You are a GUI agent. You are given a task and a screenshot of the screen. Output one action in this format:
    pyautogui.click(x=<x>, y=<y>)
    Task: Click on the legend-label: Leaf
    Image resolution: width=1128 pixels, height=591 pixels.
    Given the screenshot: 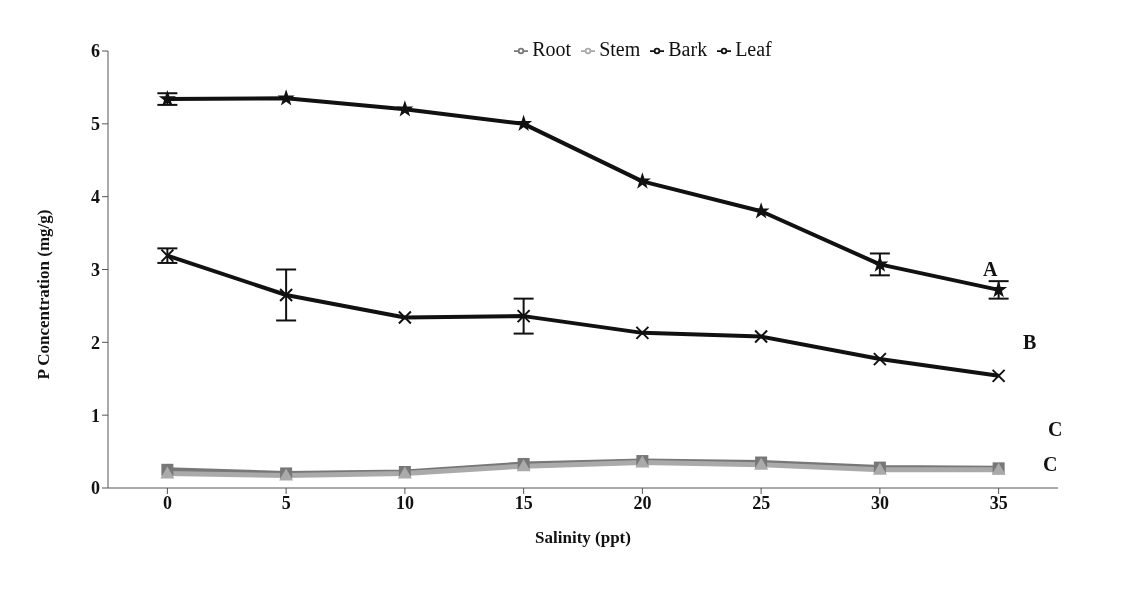 What is the action you would take?
    pyautogui.click(x=753, y=49)
    